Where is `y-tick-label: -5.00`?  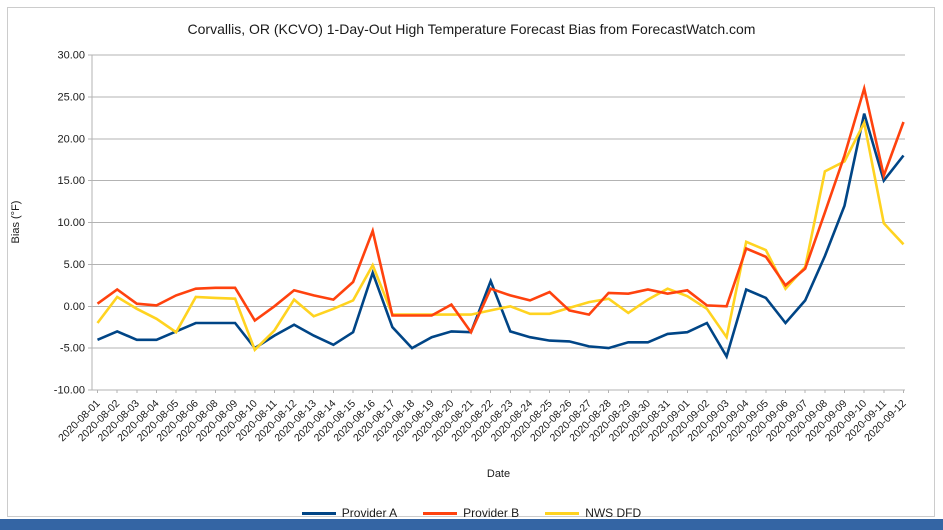
y-tick-label: -5.00 is located at coordinates (72, 349).